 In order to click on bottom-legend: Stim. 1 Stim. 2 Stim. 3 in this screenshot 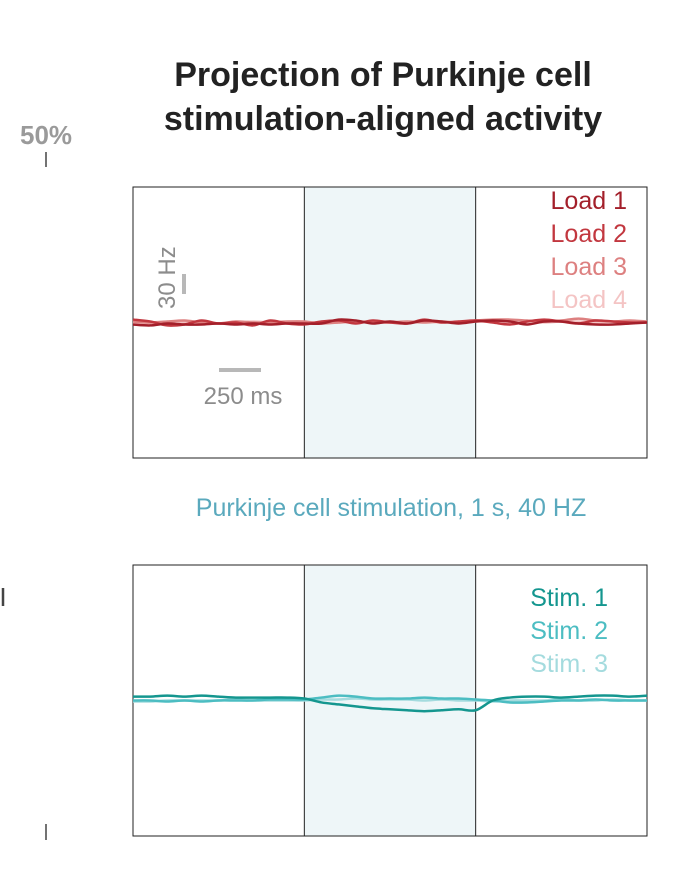, I will do `click(569, 631)`.